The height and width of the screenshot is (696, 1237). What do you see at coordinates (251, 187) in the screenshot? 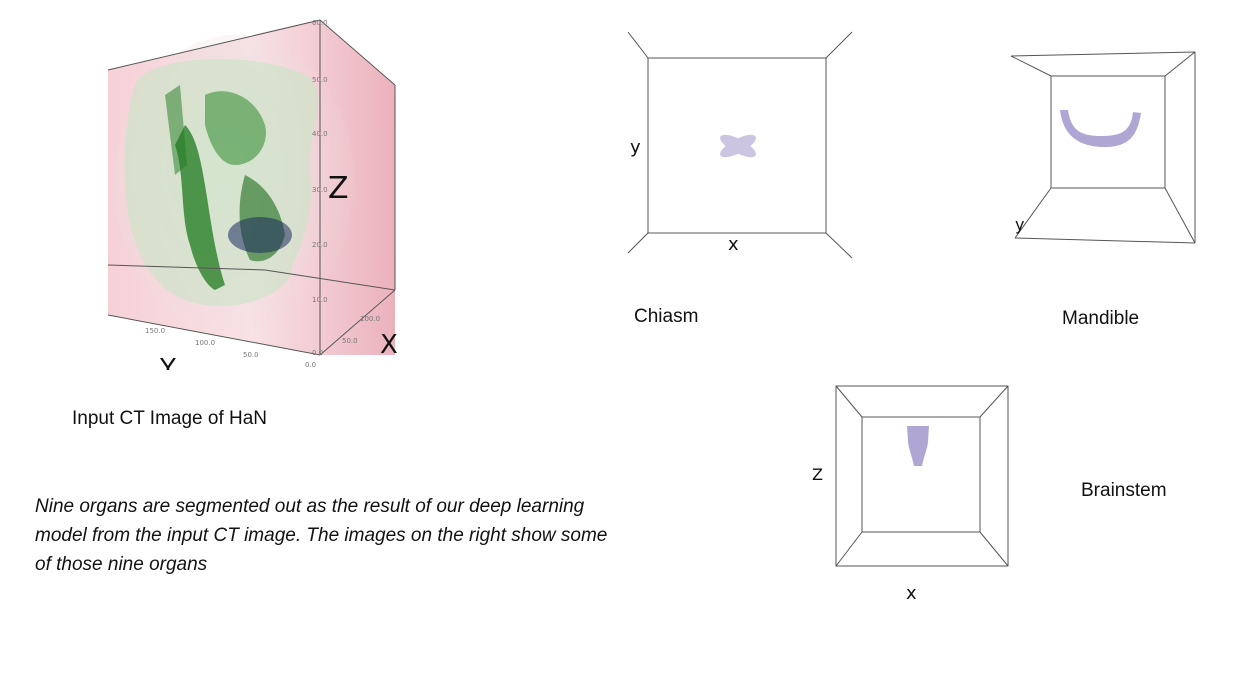
I see `ct-bounding-box` at bounding box center [251, 187].